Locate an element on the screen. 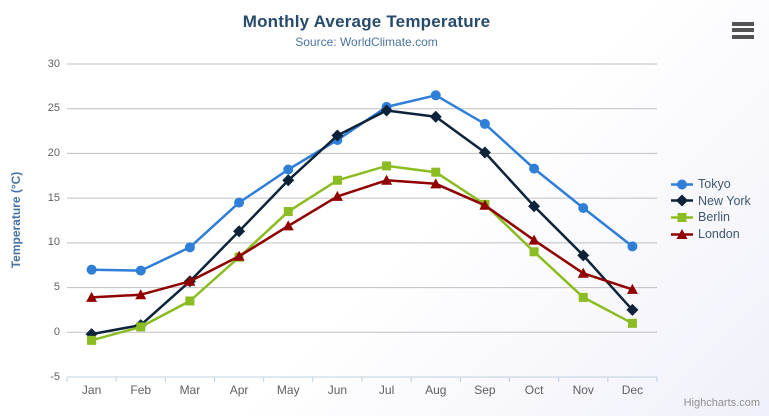 The width and height of the screenshot is (769, 416). marker-london-jun is located at coordinates (337, 195).